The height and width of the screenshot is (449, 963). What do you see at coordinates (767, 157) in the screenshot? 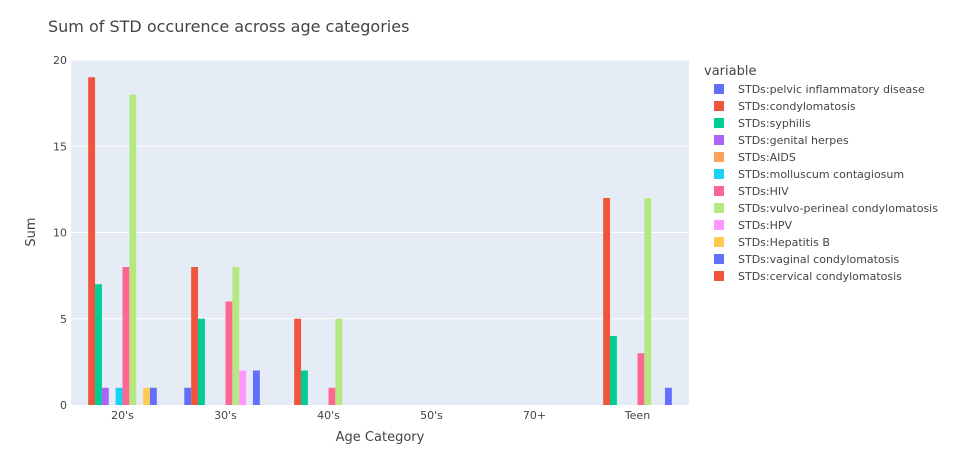
I see `legend-item-label: STDs:AIDS` at bounding box center [767, 157].